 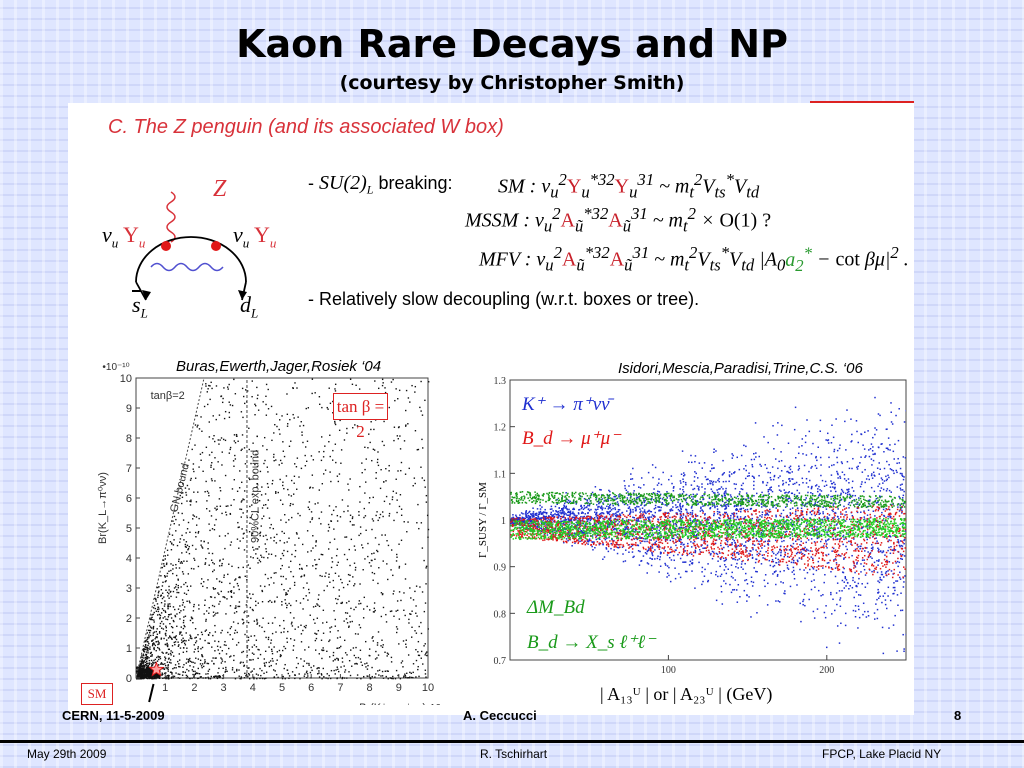 What do you see at coordinates (500, 474) in the screenshot?
I see `right-ytick-1.1: 1.1` at bounding box center [500, 474].